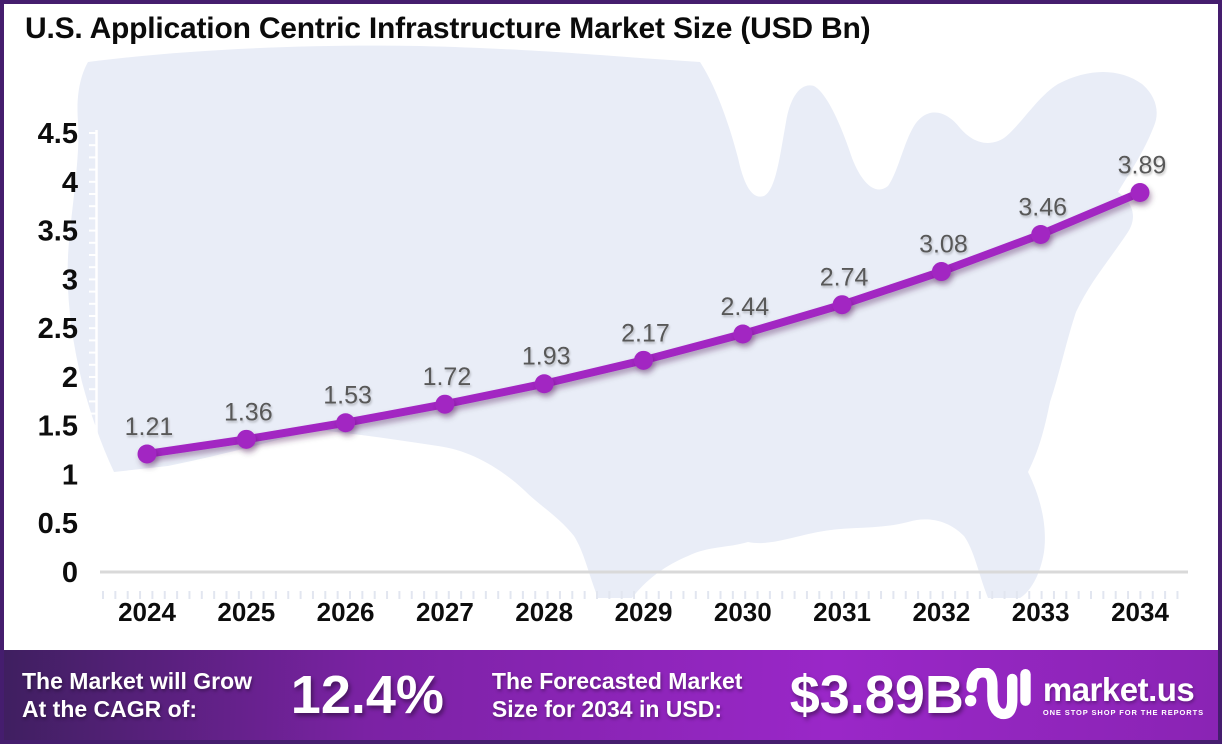 The width and height of the screenshot is (1222, 744). I want to click on x-tick-label: 2026, so click(346, 612).